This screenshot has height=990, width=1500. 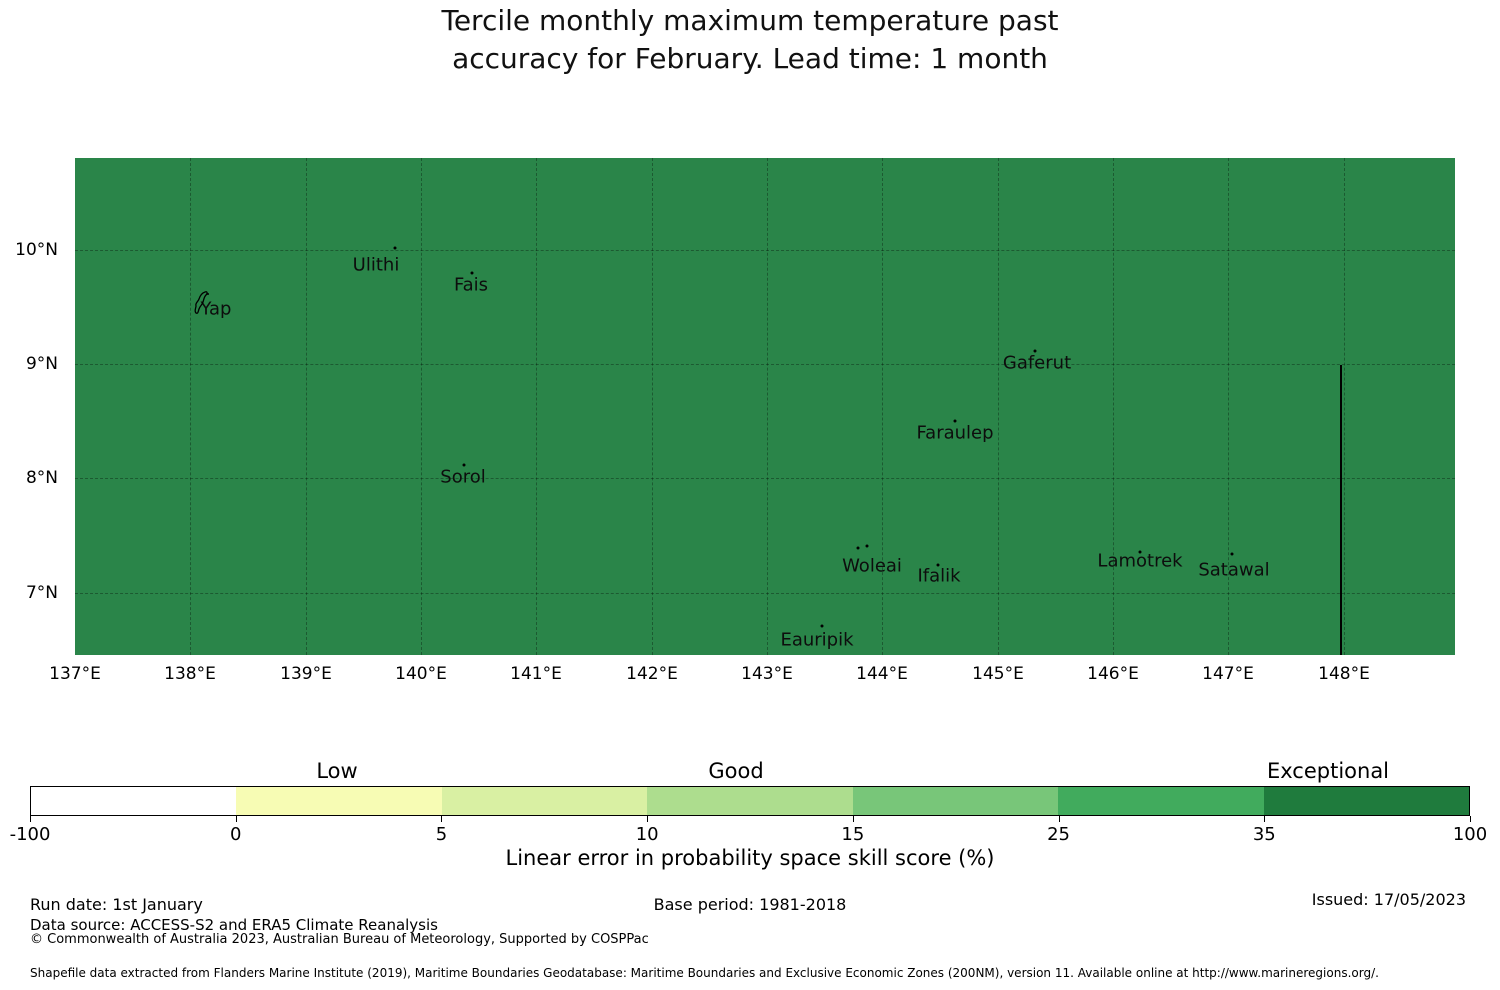 I want to click on colorbar-tick-label: 15, so click(x=853, y=834).